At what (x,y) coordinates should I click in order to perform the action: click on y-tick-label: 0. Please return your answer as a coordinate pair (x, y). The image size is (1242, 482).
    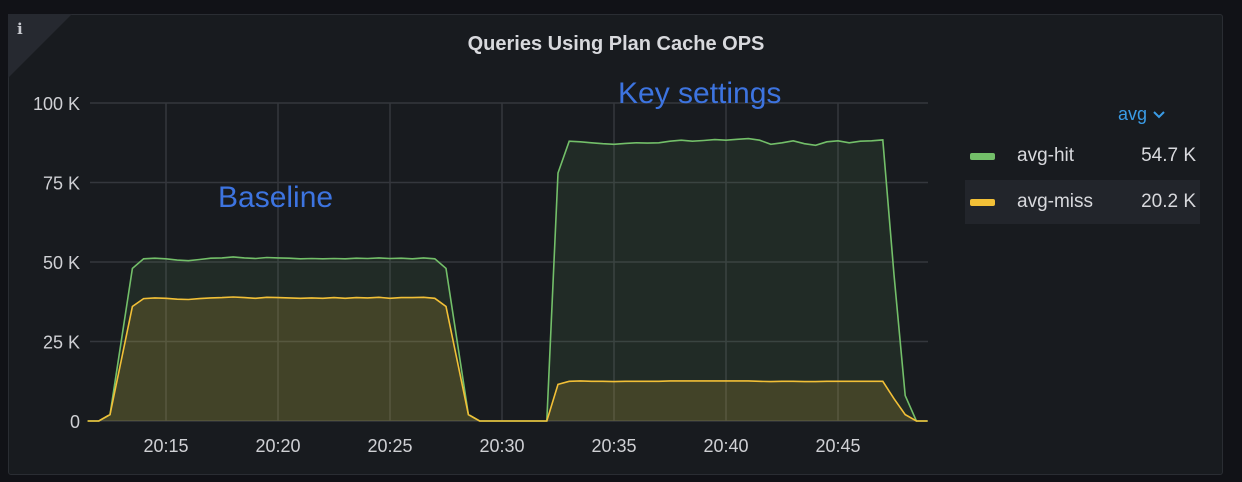
    Looking at the image, I should click on (75, 422).